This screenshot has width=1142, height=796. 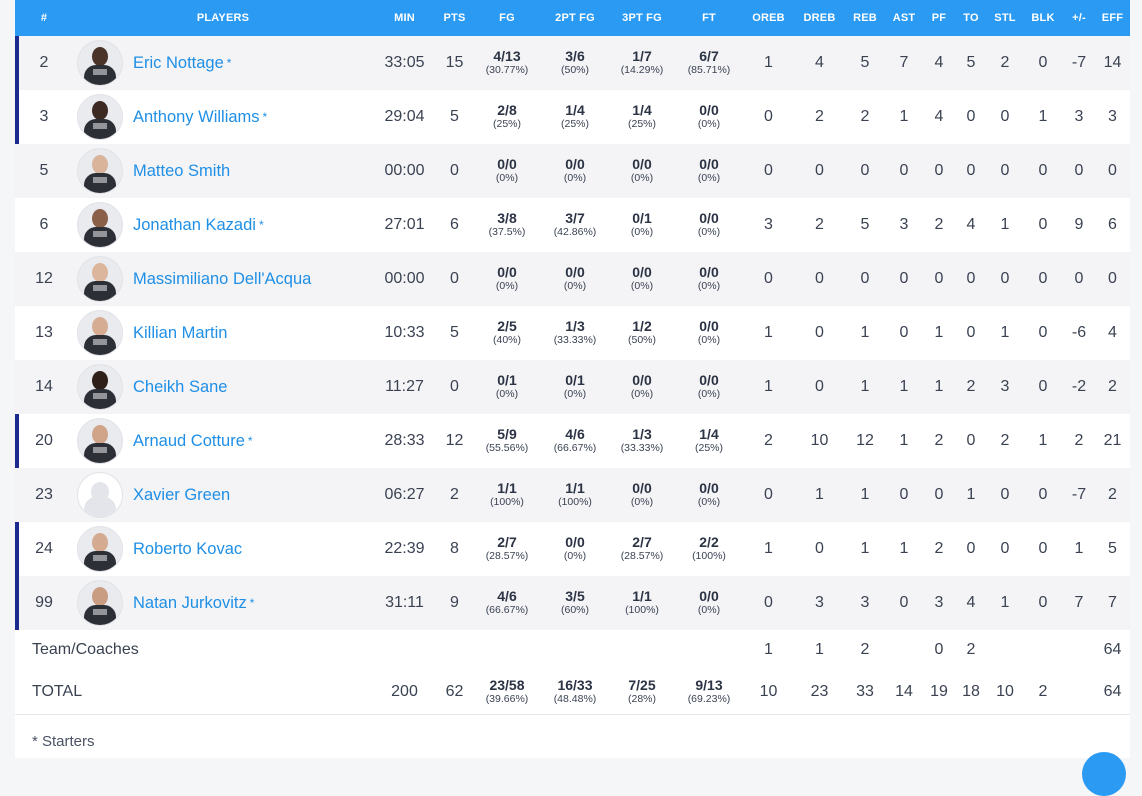 What do you see at coordinates (404, 224) in the screenshot?
I see `player-min: 27:01` at bounding box center [404, 224].